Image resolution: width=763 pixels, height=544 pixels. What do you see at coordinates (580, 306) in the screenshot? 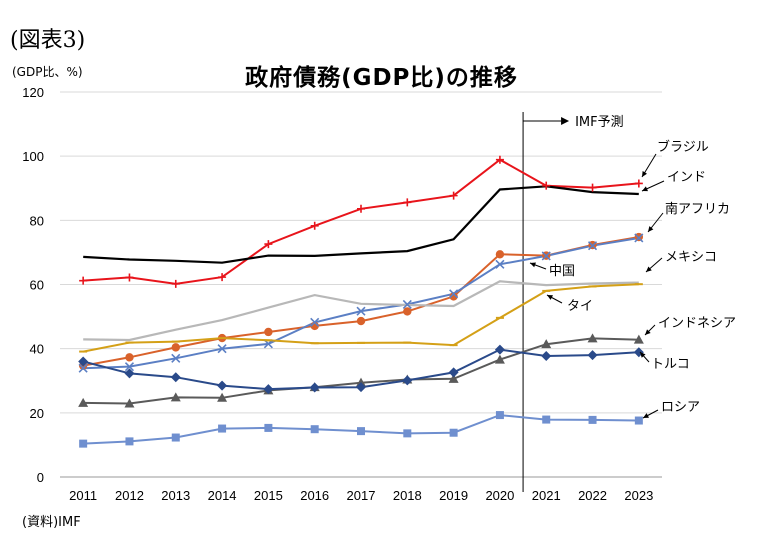
I see `series-label: タイ` at bounding box center [580, 306].